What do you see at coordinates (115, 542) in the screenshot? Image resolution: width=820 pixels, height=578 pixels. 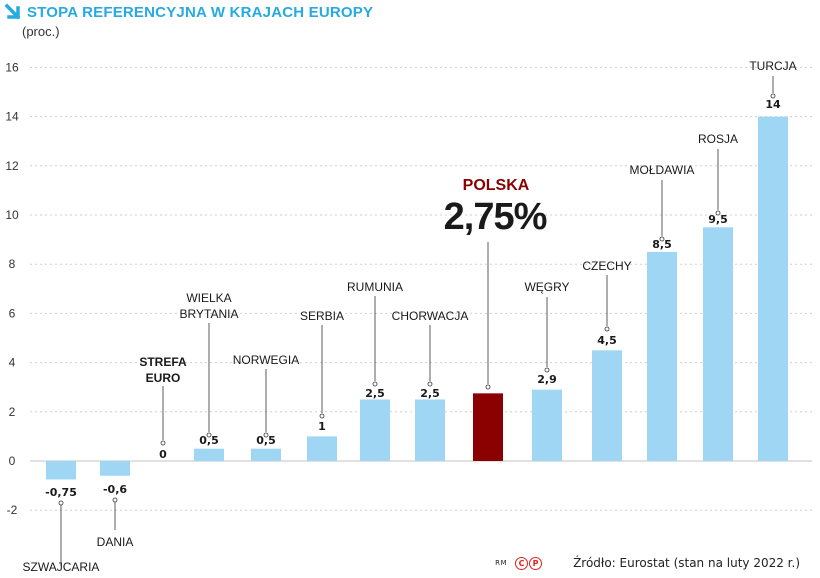 I see `category-label: DANIA` at bounding box center [115, 542].